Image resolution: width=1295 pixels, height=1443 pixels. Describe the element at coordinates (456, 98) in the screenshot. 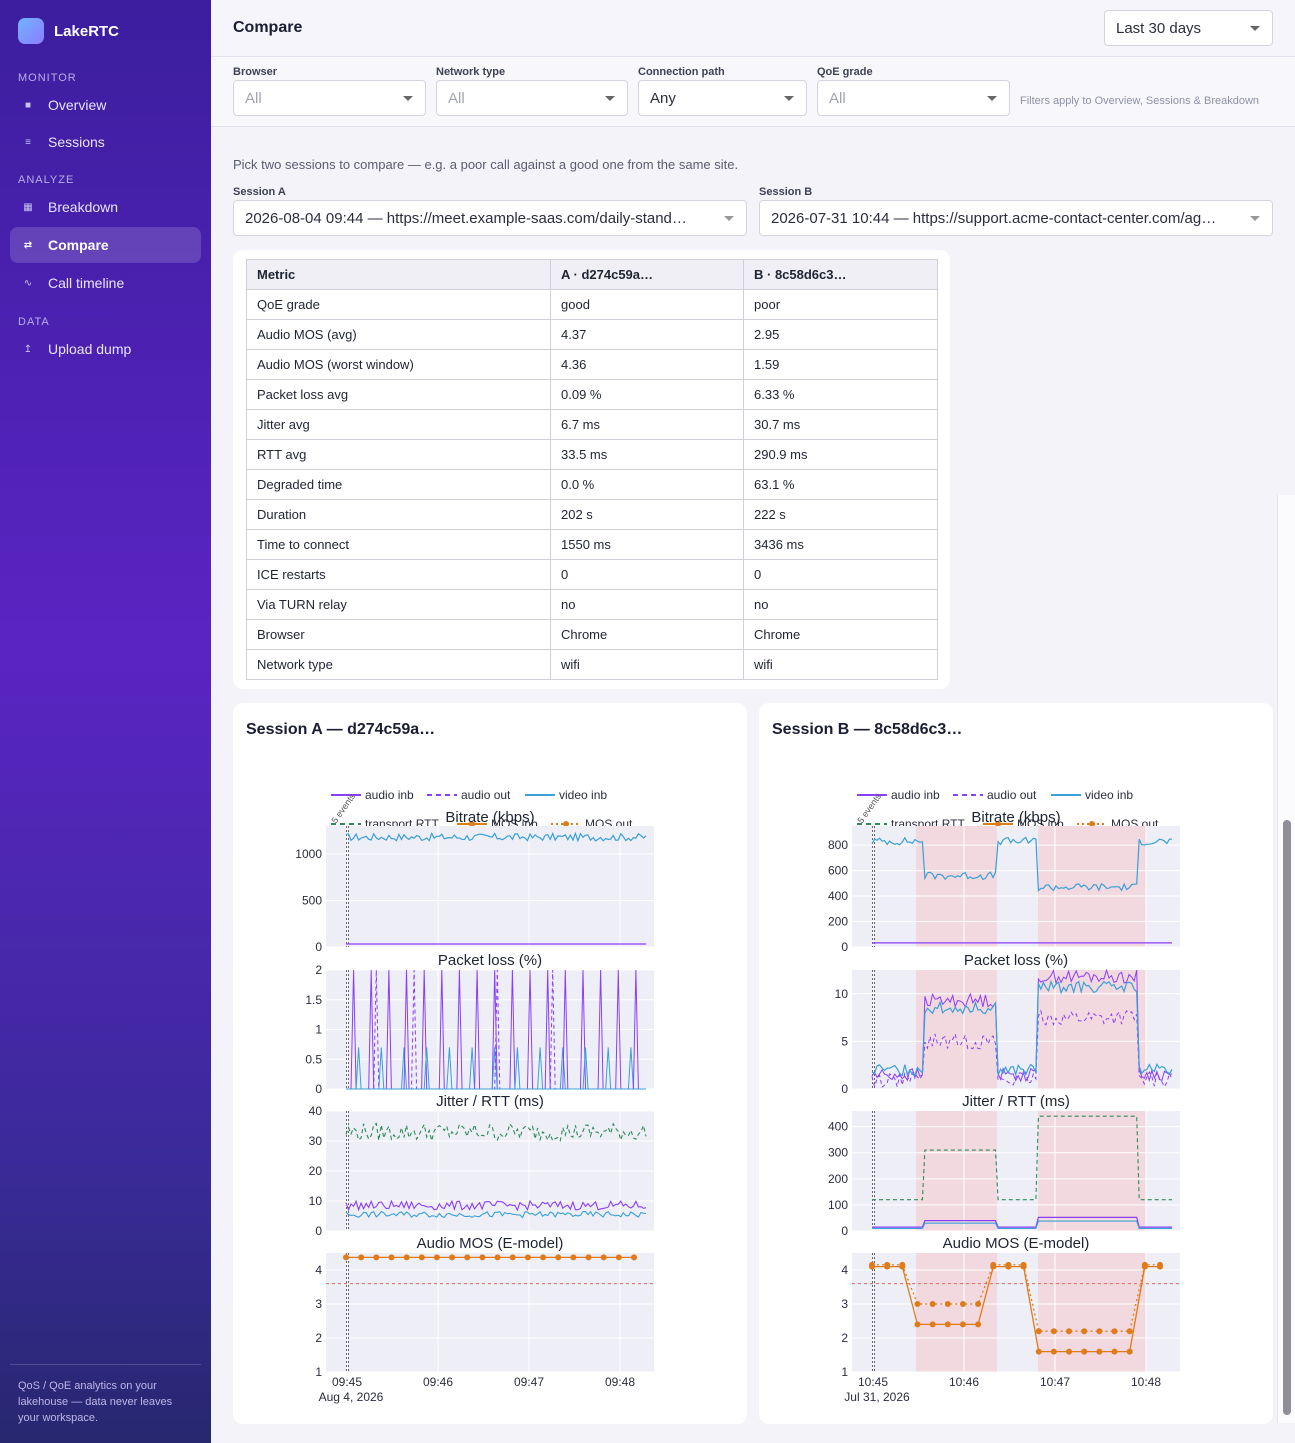

I see `network-filter-value: All` at that location.